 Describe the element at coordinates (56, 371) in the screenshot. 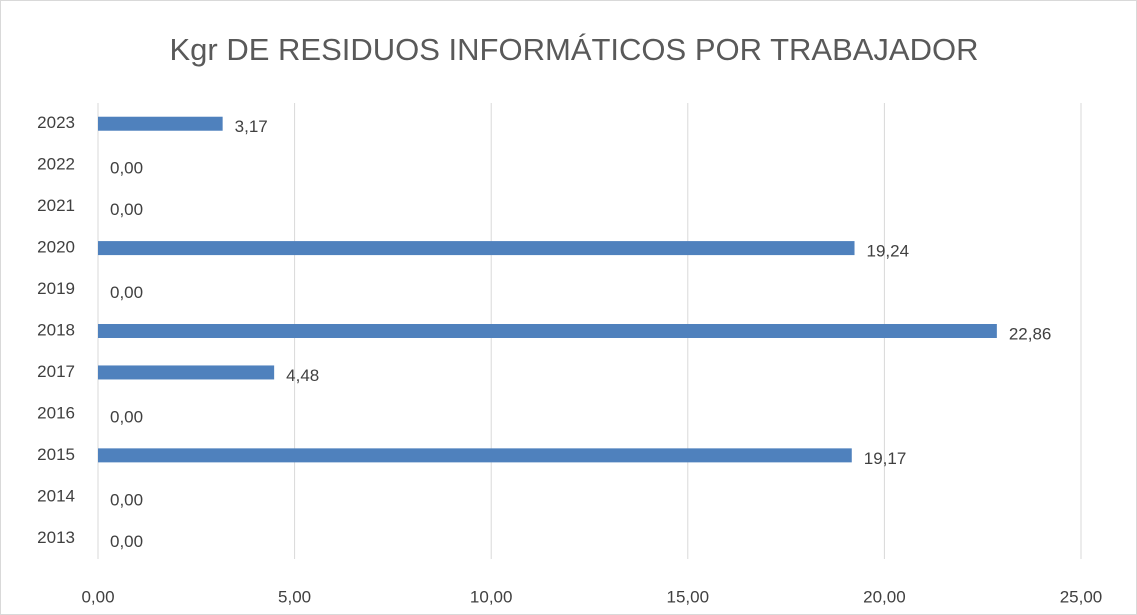

I see `y-tick-label: 2017` at that location.